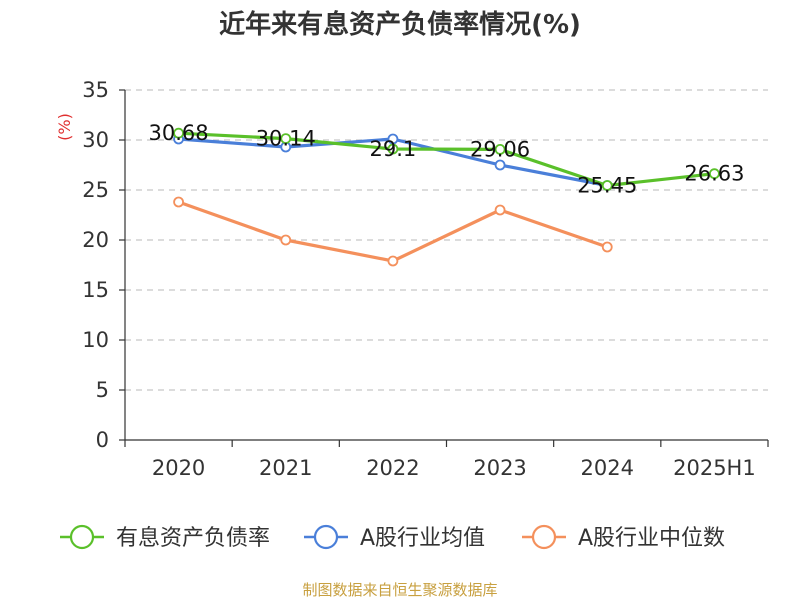  Describe the element at coordinates (499, 468) in the screenshot. I see `x-tick-label: 2023` at that location.